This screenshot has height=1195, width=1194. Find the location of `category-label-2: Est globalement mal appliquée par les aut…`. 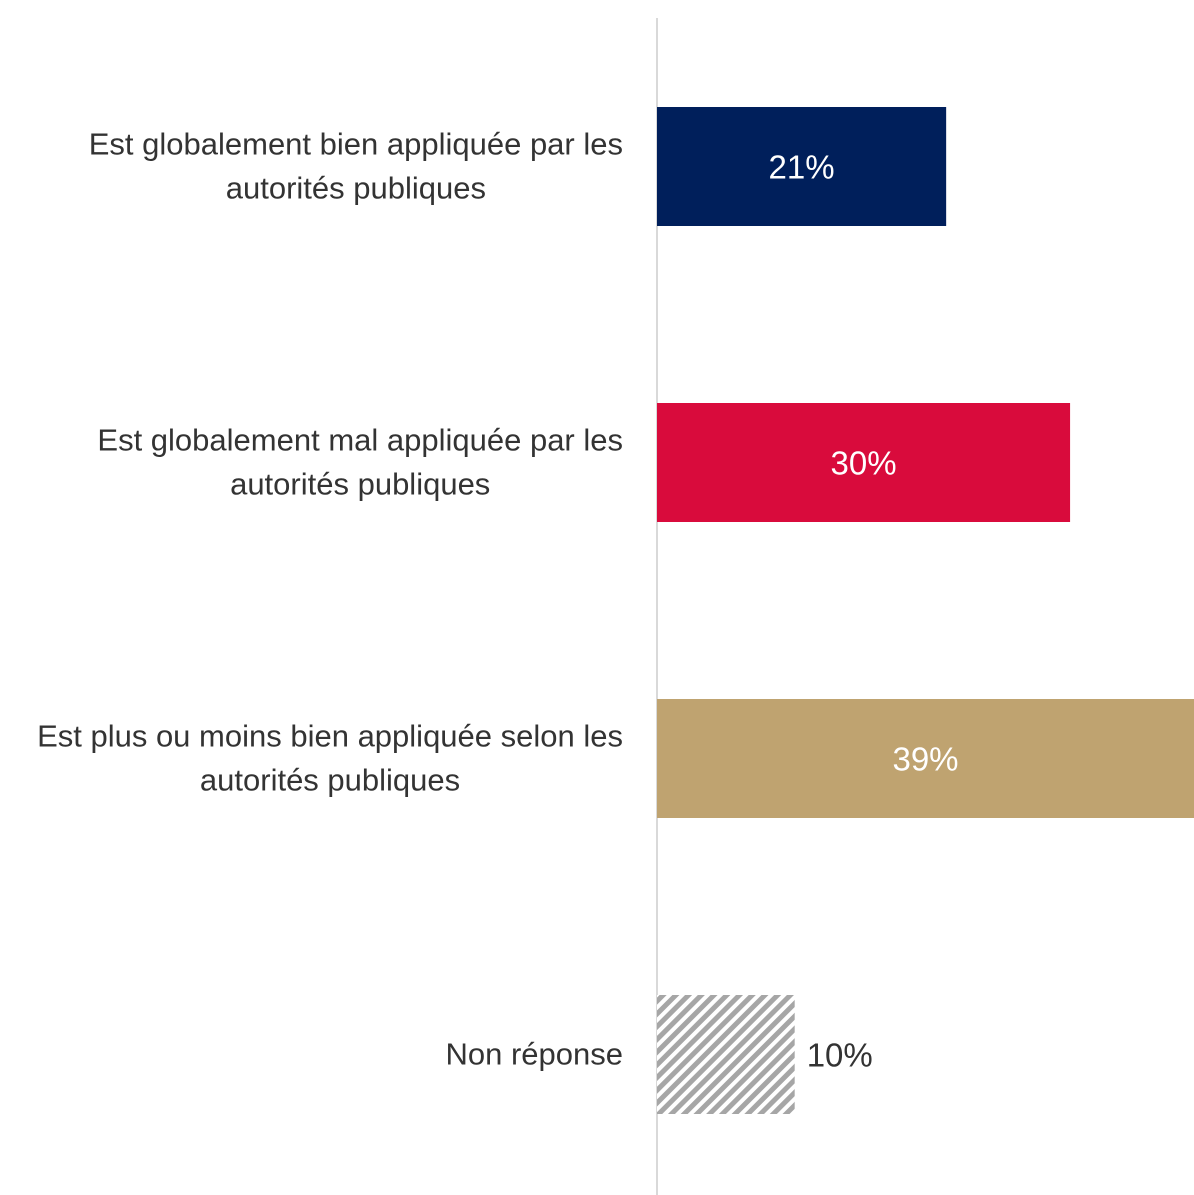

category-label-2: Est globalement mal appliquée par les aut… is located at coordinates (360, 462).